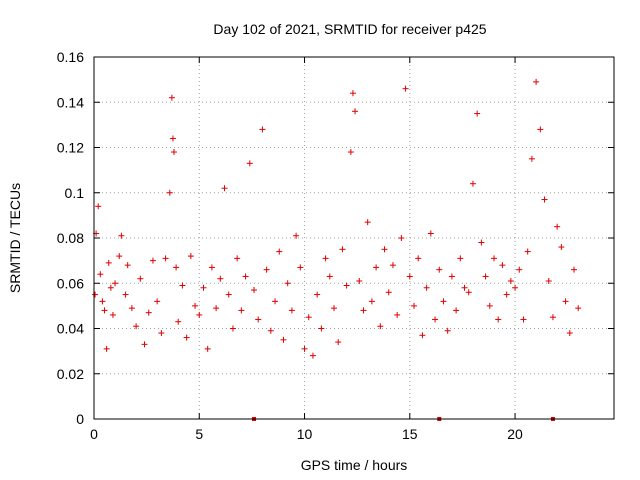 The height and width of the screenshot is (480, 640). I want to click on x-tick-label: 5, so click(199, 434).